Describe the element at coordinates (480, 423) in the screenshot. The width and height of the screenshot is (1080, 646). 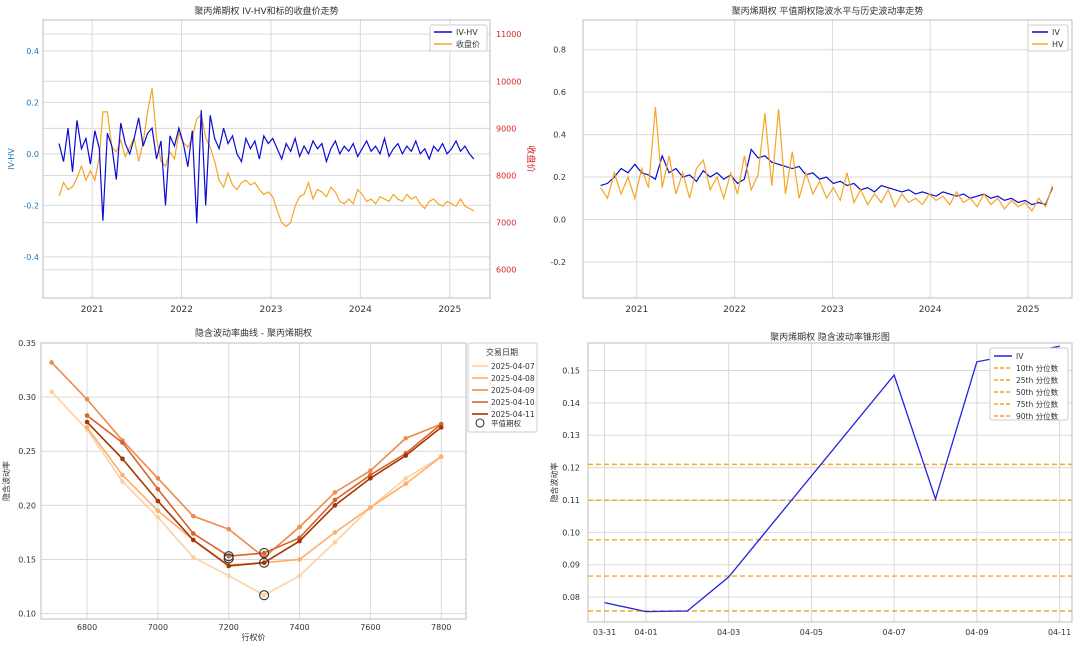
I see `legend-swatch-atm` at that location.